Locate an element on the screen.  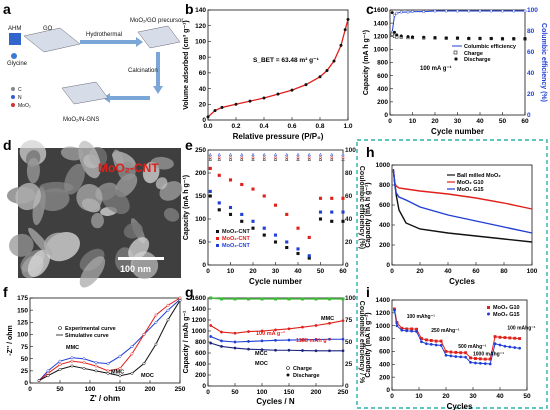
legend-label-g15: MoO₂ G15 is located at coordinates (506, 315).